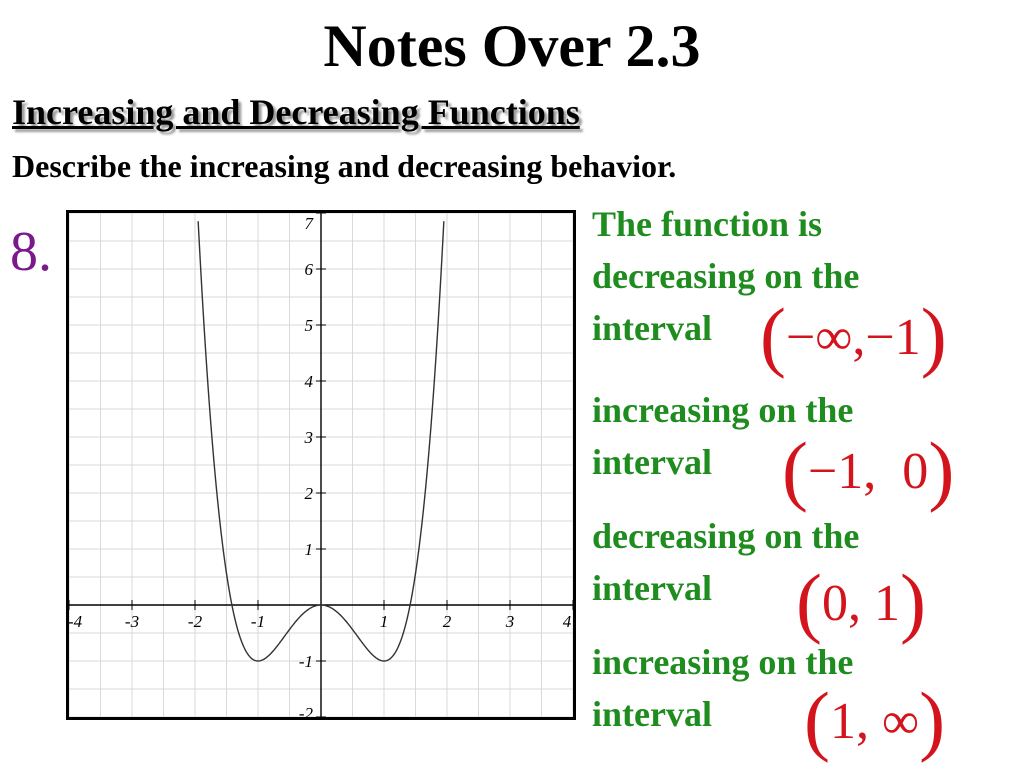 Image resolution: width=1024 pixels, height=768 pixels. Describe the element at coordinates (76, 621) in the screenshot. I see `x-tick-label: -4` at that location.